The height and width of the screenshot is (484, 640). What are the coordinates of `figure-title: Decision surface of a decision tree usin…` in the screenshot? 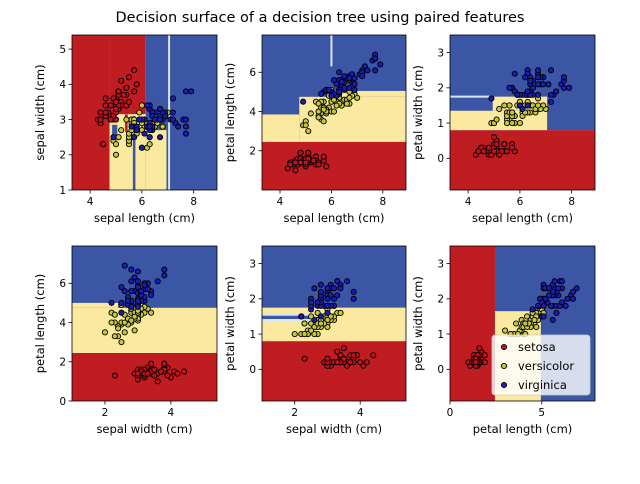 It's located at (320, 18).